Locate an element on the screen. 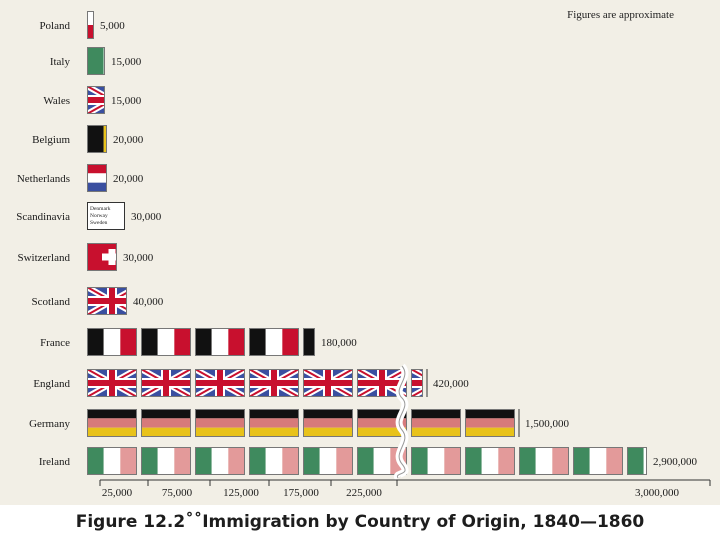 Image resolution: width=720 pixels, height=540 pixels. approximation-note: Figures are approximate is located at coordinates (620, 15).